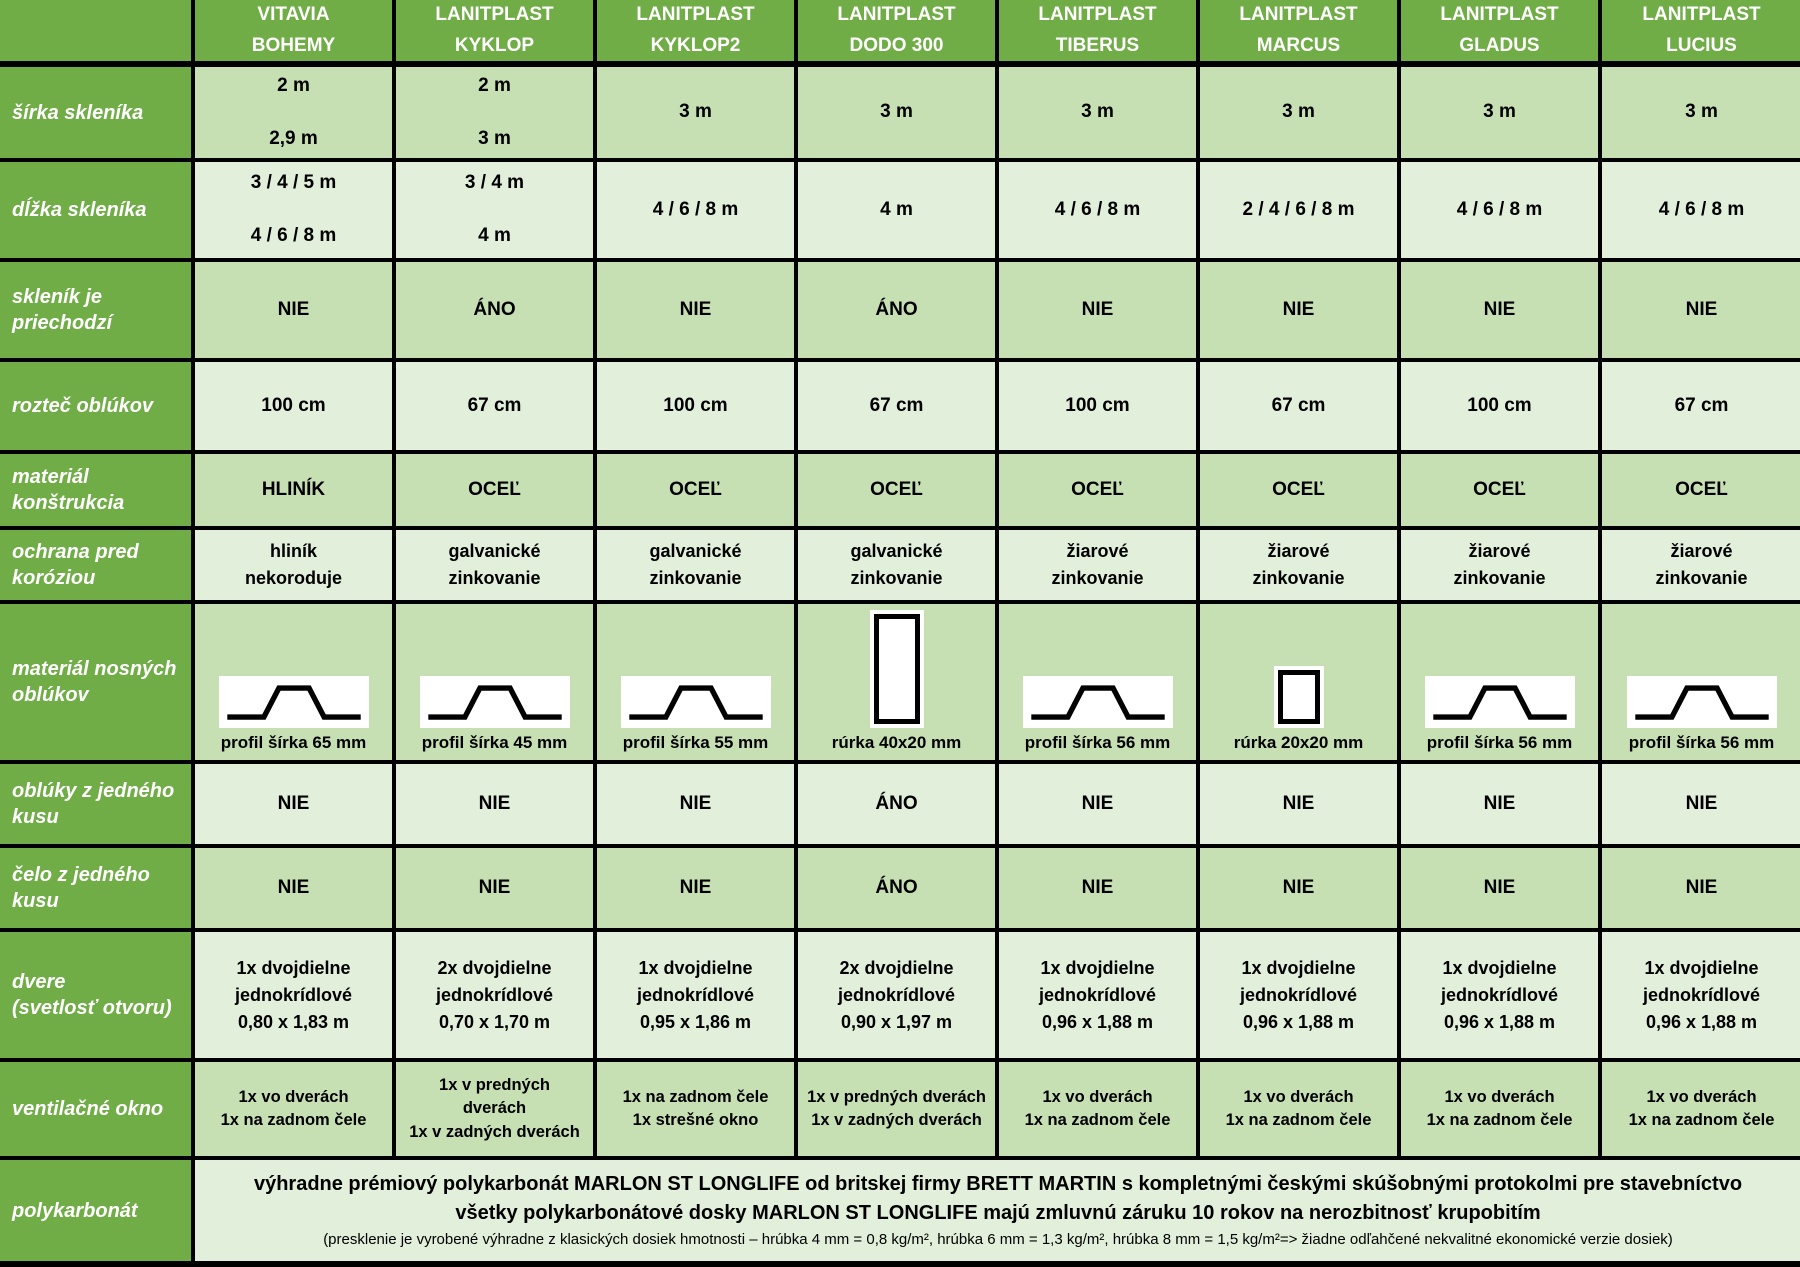  What do you see at coordinates (896, 565) in the screenshot?
I see `cell-ochrana-col3: galvanické zinkovanie` at bounding box center [896, 565].